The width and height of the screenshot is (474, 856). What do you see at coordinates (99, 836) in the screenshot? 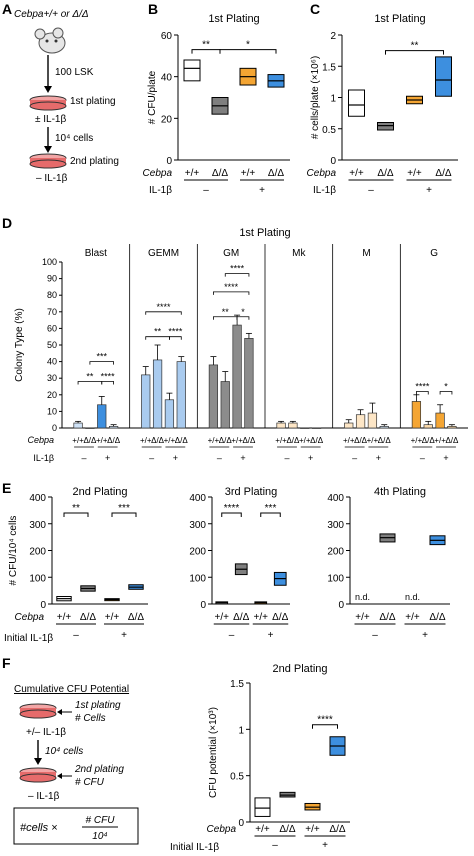
I see `formula-denominator: 10⁴` at bounding box center [99, 836].